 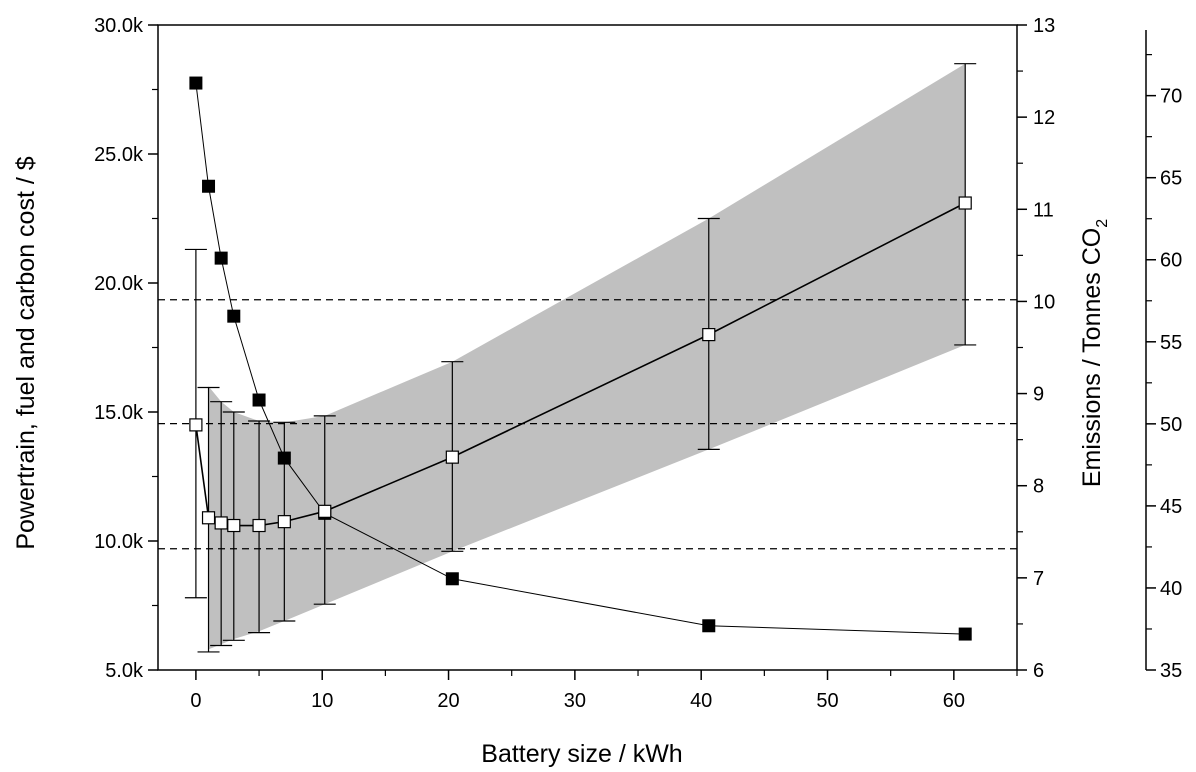 What do you see at coordinates (1044, 26) in the screenshot?
I see `y-right-tick-label: 13` at bounding box center [1044, 26].